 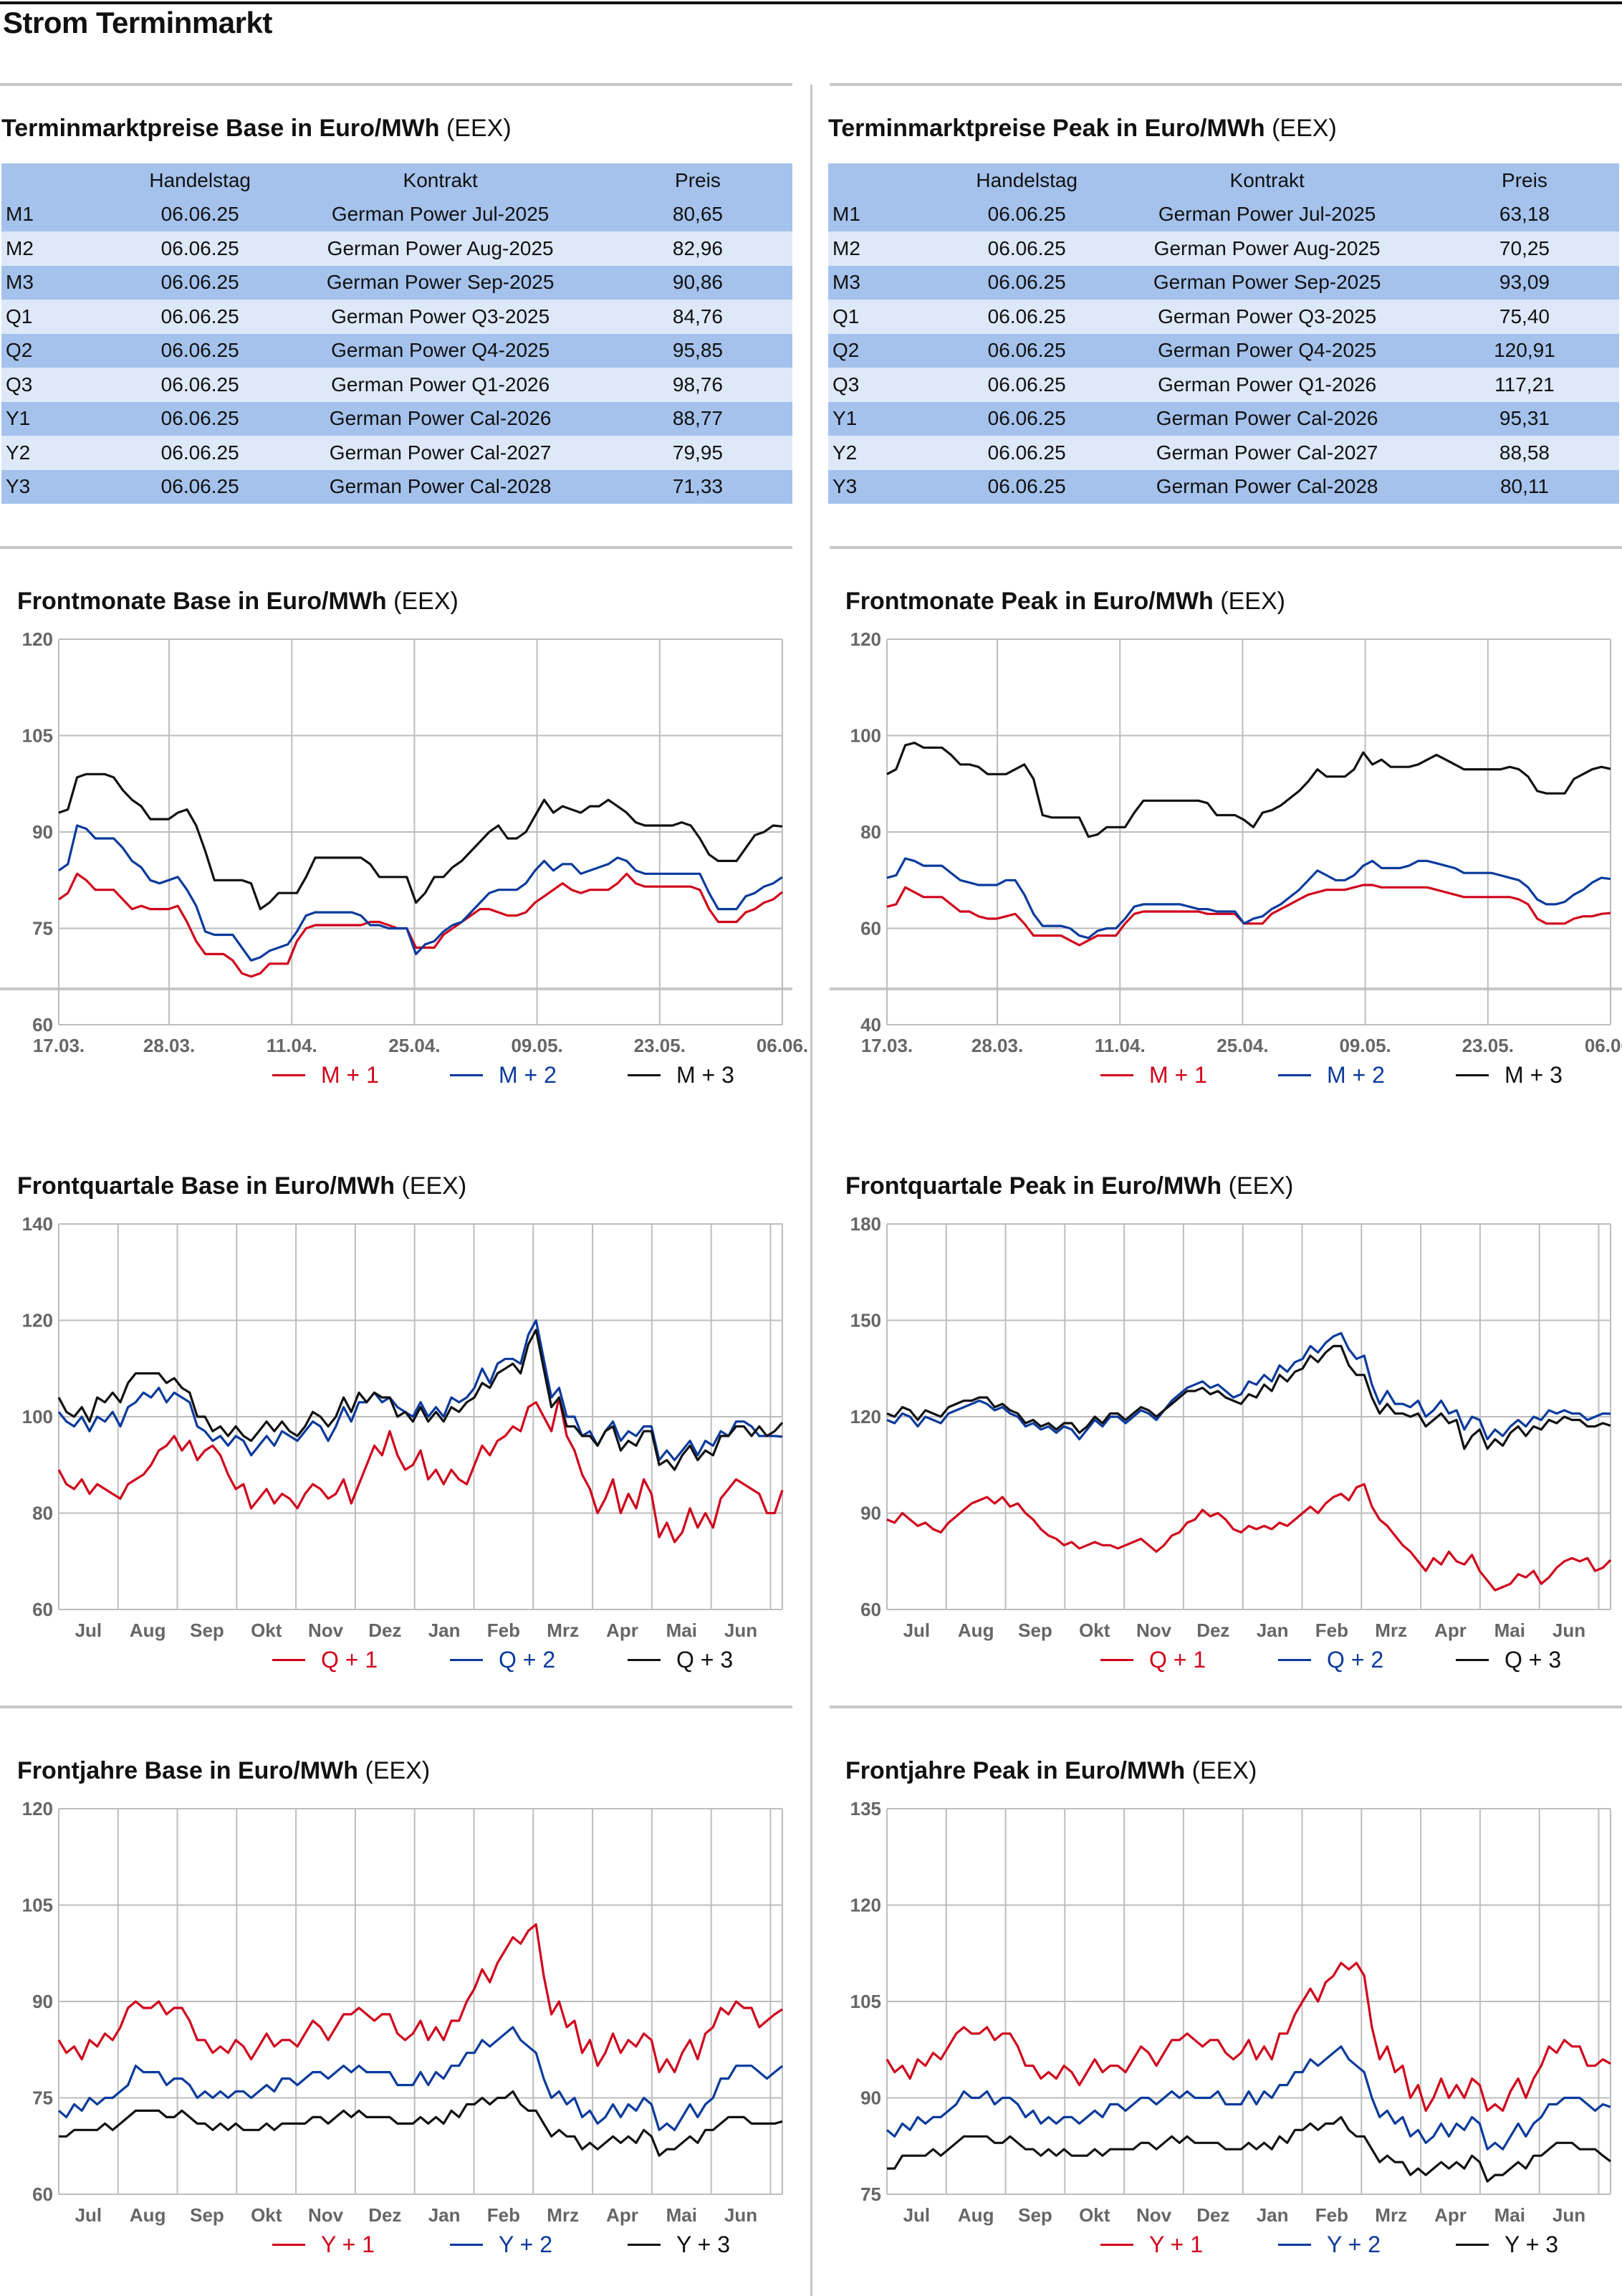 What do you see at coordinates (1267, 316) in the screenshot?
I see `contract-name: German Power Q3-2025` at bounding box center [1267, 316].